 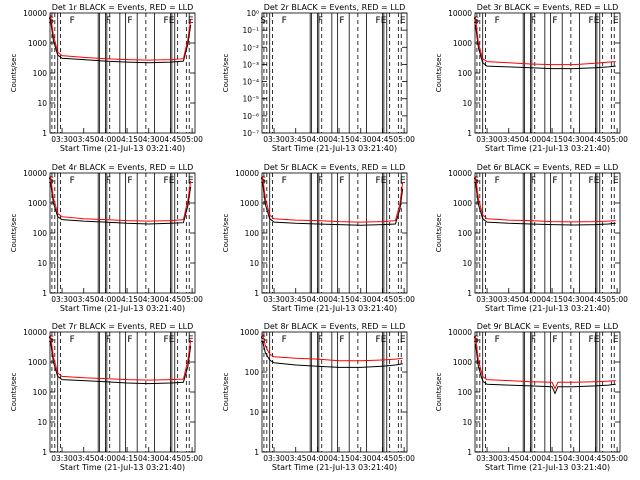 I want to click on y-tick-label: 10⁻⁷, so click(x=250, y=133).